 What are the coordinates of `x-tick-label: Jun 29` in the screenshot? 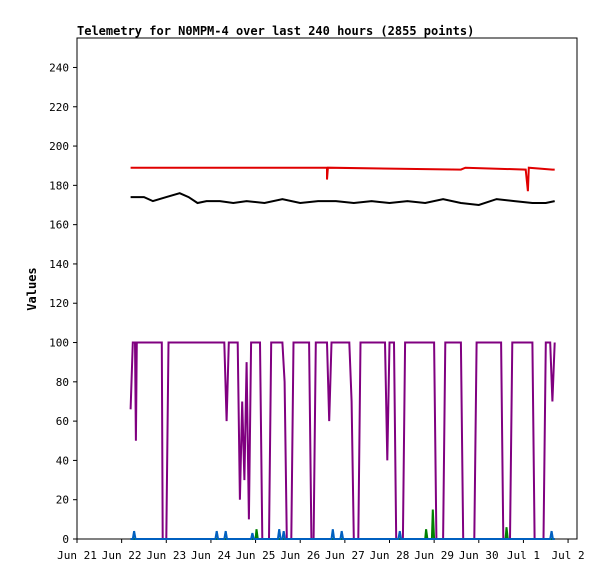 It's located at (434, 555).